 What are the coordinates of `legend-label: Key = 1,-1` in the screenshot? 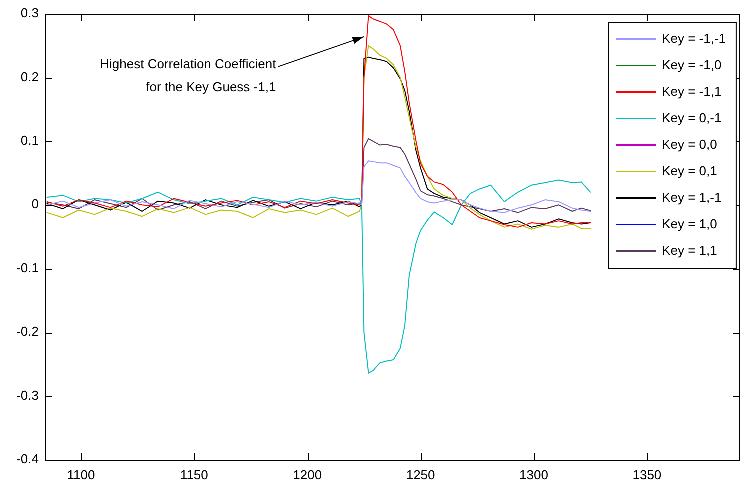 It's located at (692, 197).